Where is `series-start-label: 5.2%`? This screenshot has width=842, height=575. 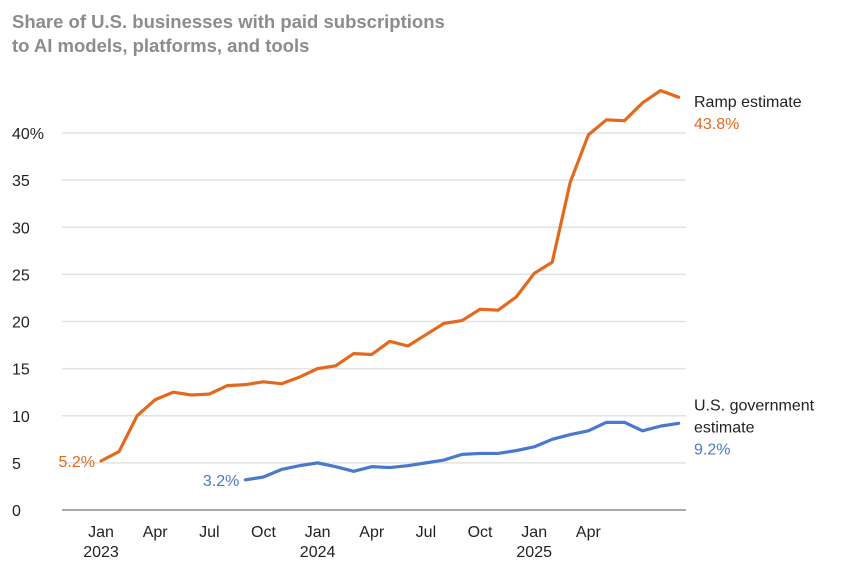
series-start-label: 5.2% is located at coordinates (77, 462).